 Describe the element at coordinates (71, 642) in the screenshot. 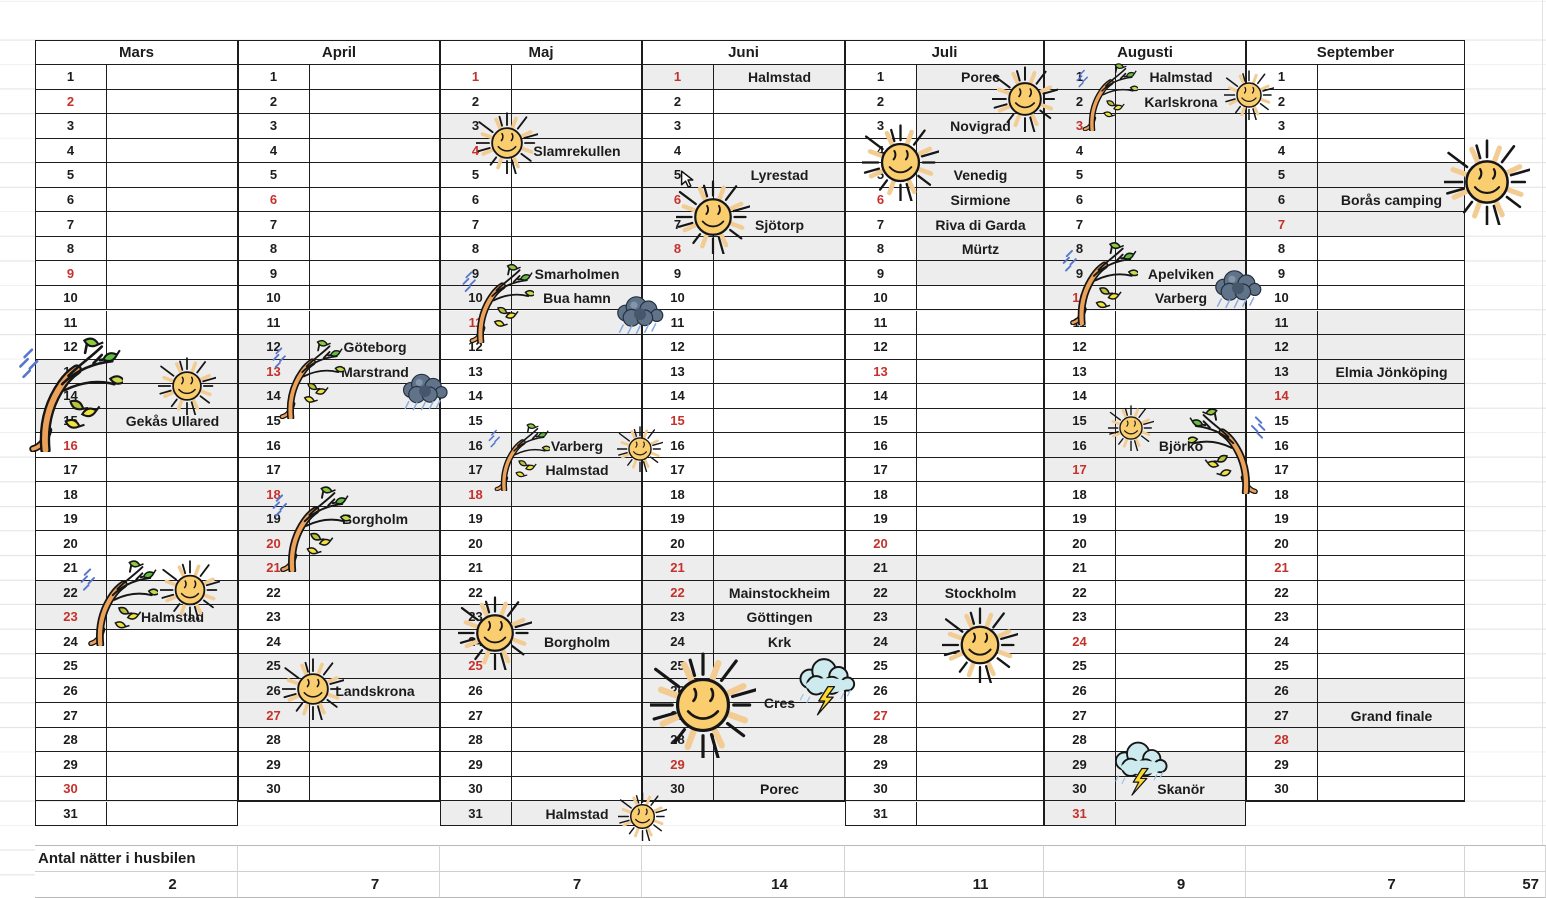

I see `day-cell: 24` at that location.